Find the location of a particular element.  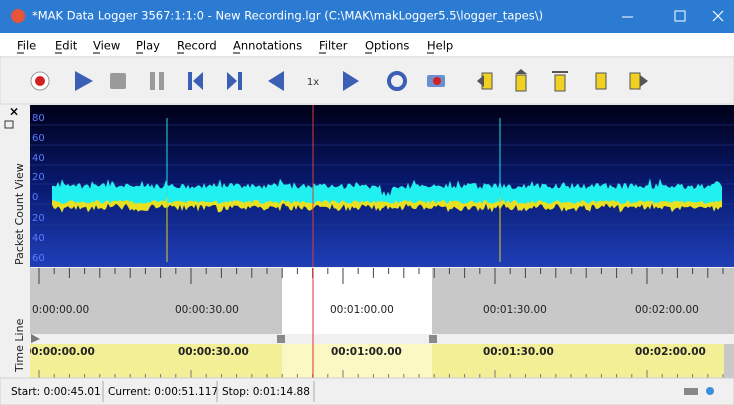

status-start: Start: 0:00:45.01 is located at coordinates (56, 392).